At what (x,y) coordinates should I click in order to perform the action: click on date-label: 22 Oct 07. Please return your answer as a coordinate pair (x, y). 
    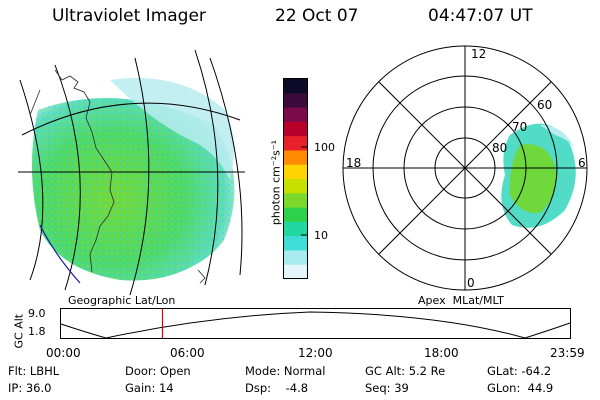
    Looking at the image, I should click on (317, 16).